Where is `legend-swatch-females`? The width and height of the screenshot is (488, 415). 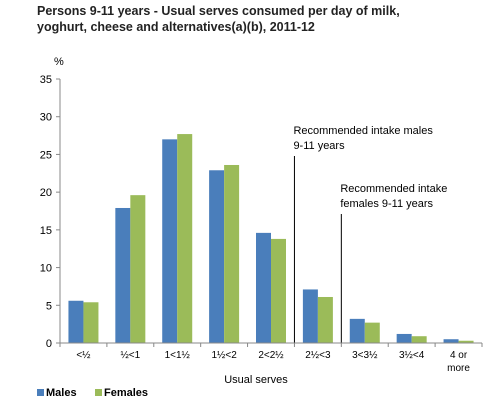 legend-swatch-females is located at coordinates (98, 392).